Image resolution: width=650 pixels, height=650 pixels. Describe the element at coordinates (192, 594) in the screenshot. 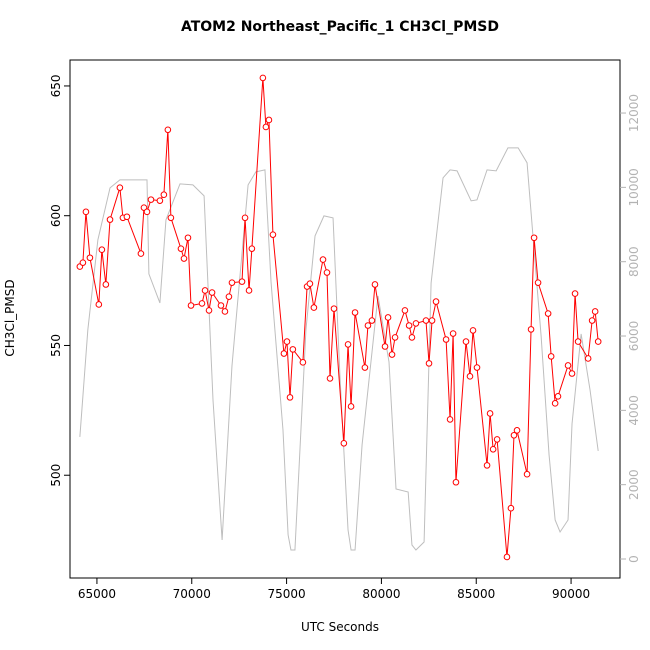

I see `x-tick-label: 70000` at that location.